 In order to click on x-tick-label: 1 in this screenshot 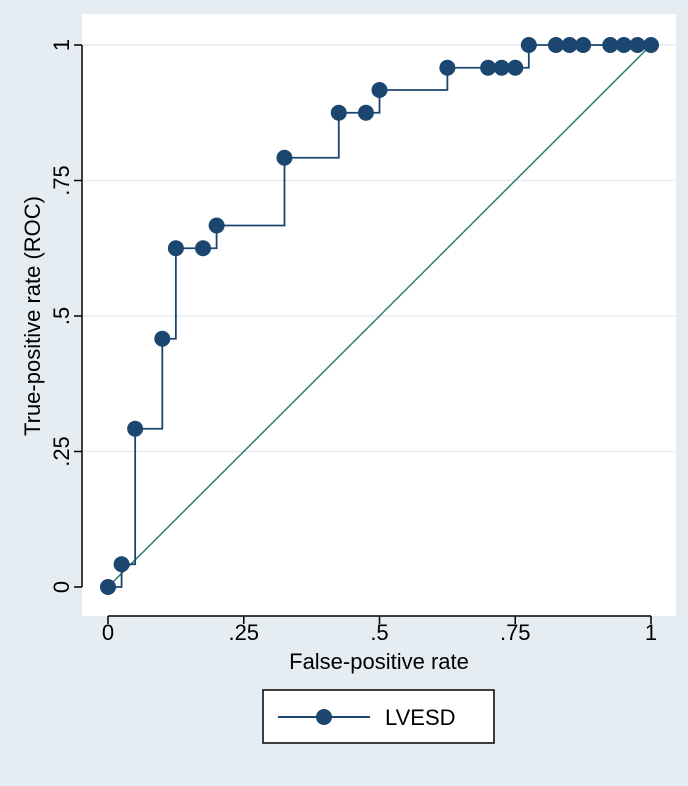, I will do `click(651, 632)`.